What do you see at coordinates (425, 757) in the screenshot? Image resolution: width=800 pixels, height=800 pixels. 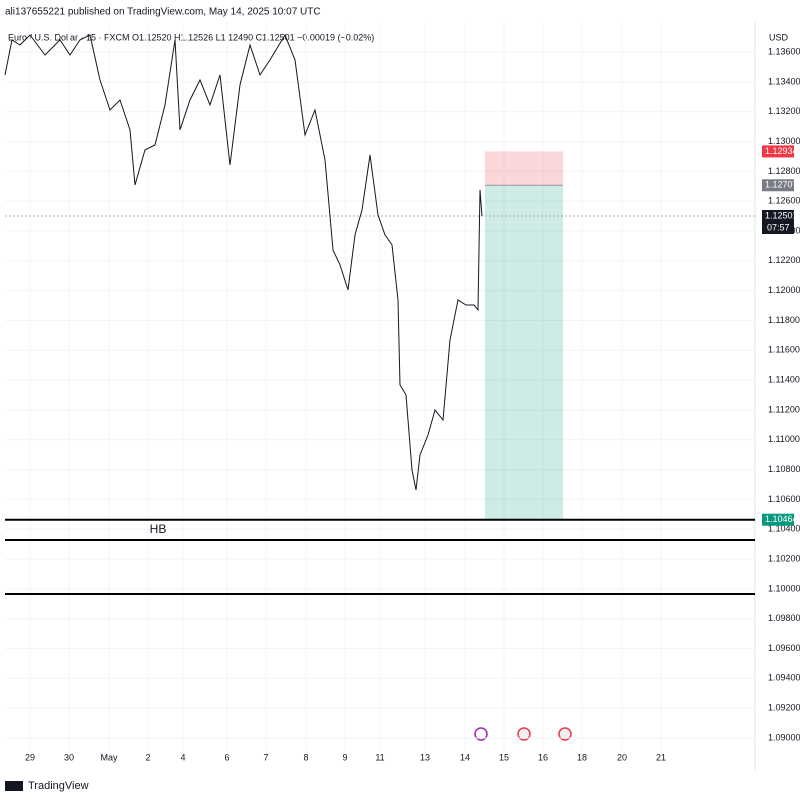 I see `x-tick-label: 13` at bounding box center [425, 757].